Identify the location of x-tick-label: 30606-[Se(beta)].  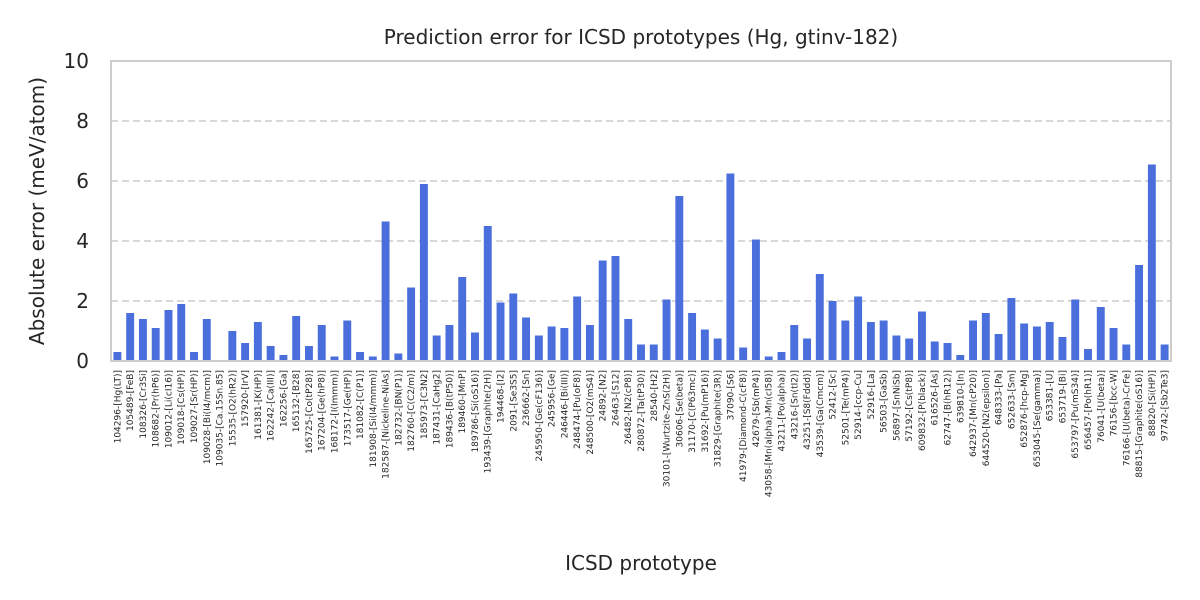
(680, 408).